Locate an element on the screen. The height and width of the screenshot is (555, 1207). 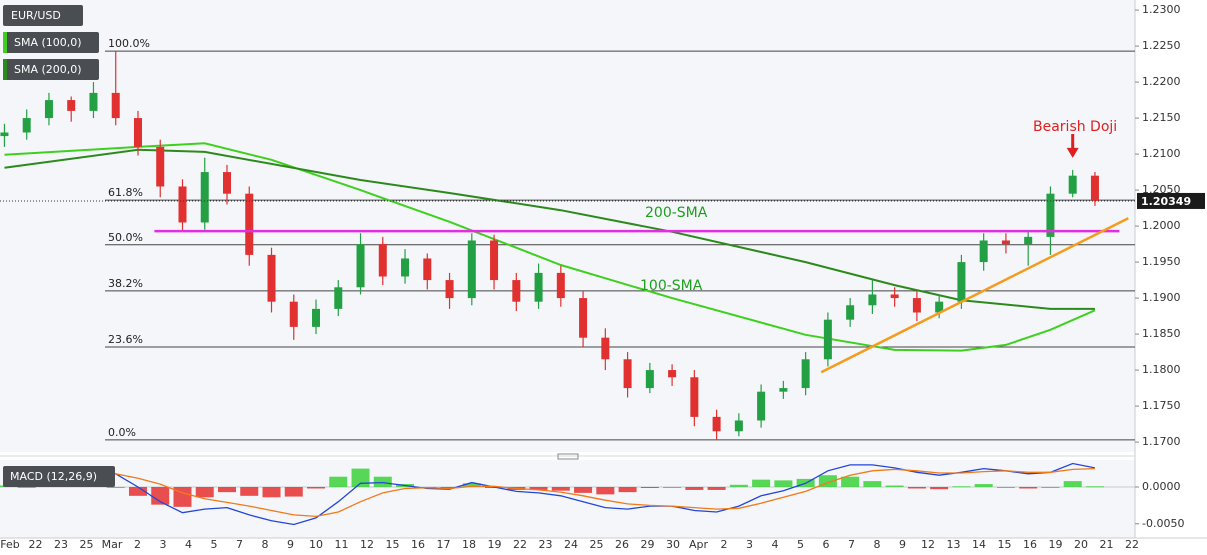
x-tick-label: 16 is located at coordinates (418, 544).